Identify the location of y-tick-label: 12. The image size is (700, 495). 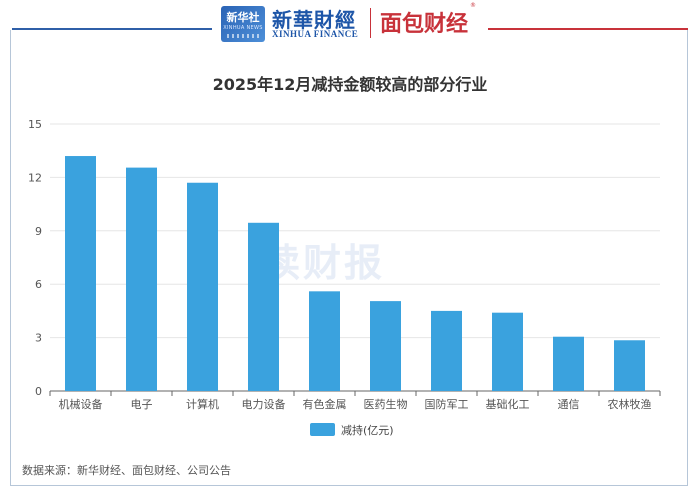
(35, 177).